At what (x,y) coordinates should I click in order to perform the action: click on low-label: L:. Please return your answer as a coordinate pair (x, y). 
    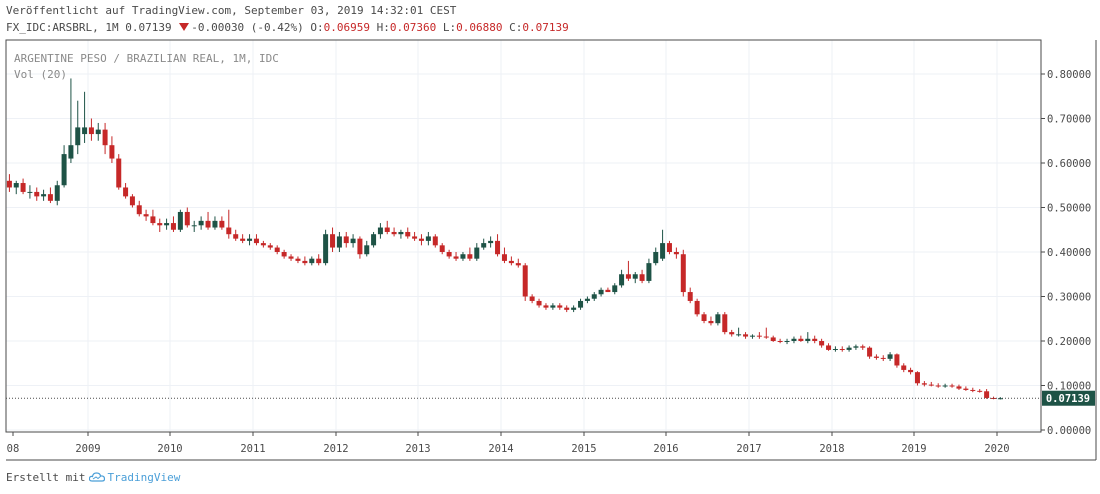
    Looking at the image, I should click on (449, 27).